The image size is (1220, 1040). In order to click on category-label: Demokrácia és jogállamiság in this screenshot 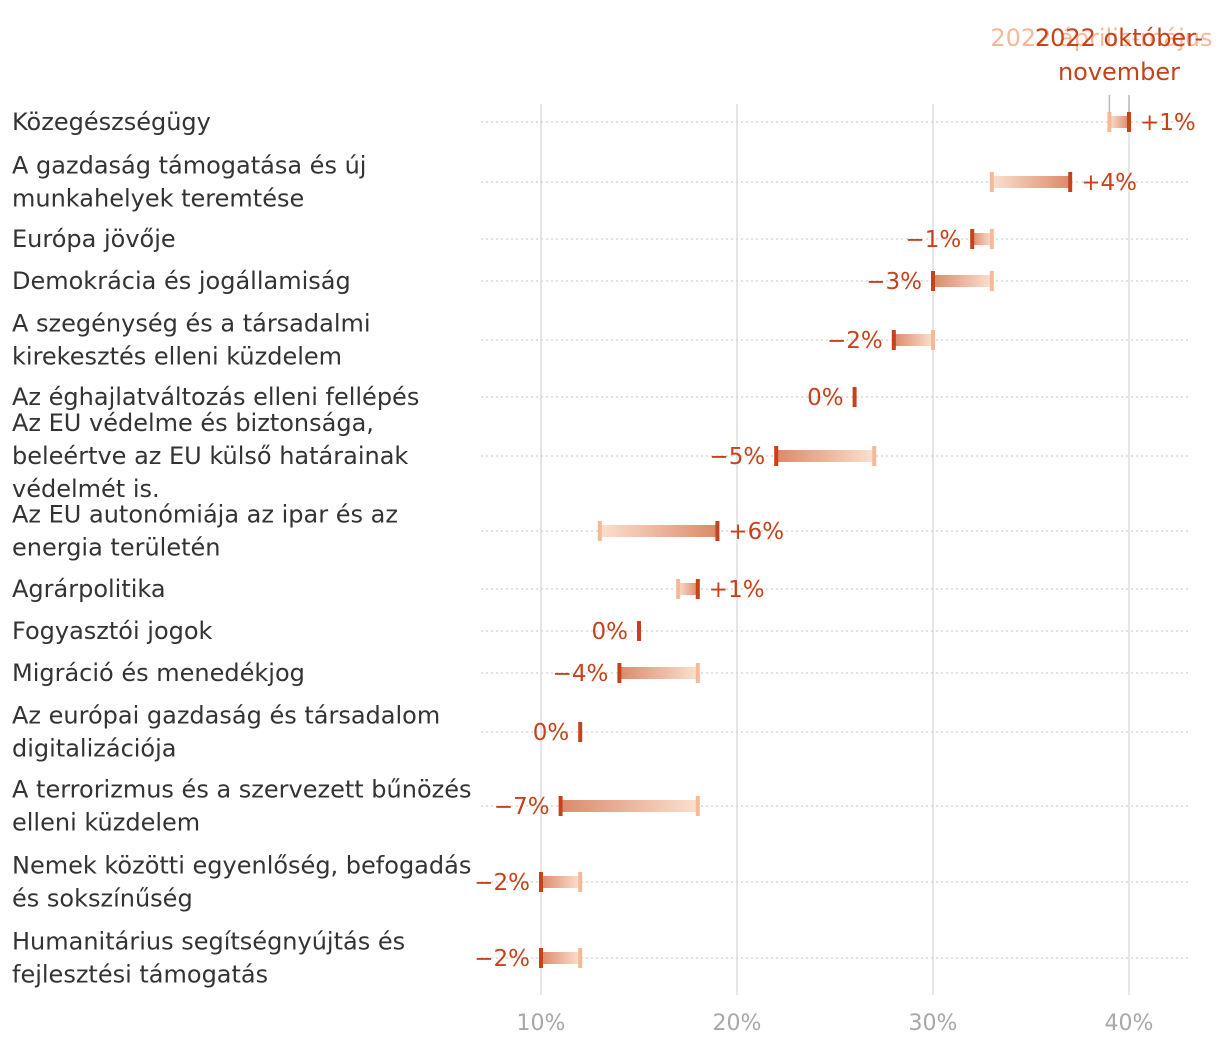, I will do `click(181, 281)`.